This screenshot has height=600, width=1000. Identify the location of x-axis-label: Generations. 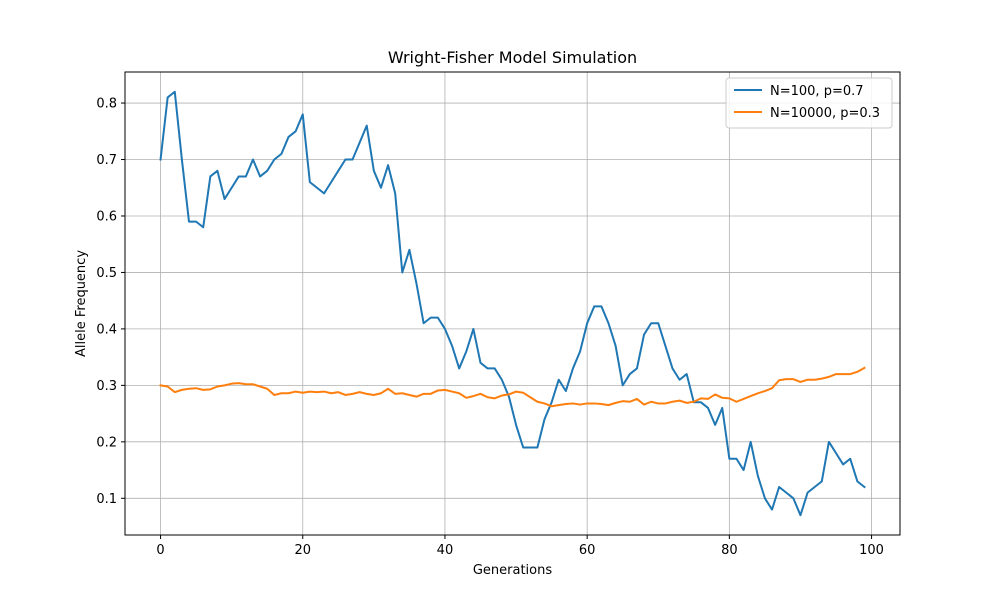
(513, 570).